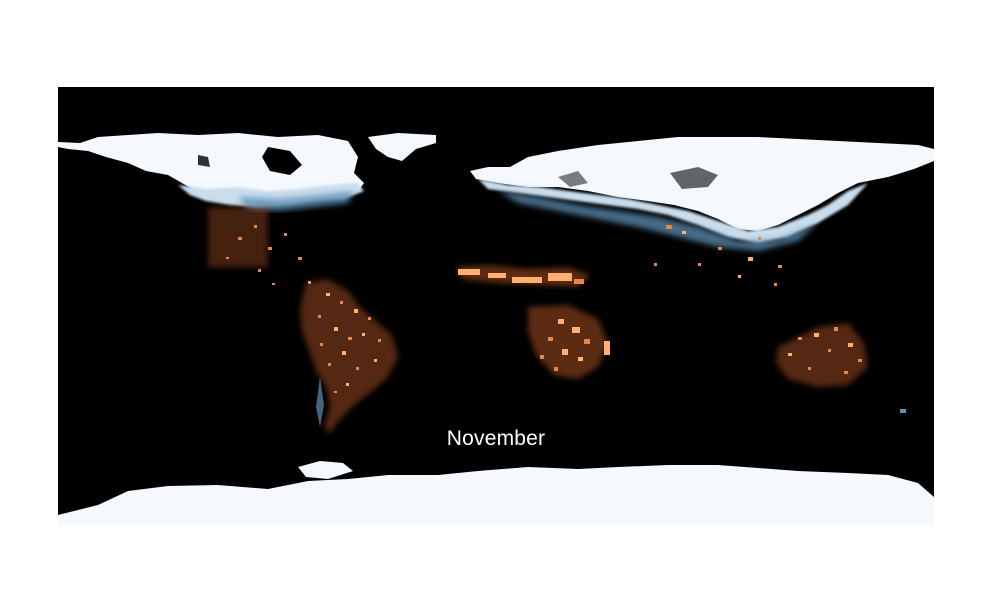 This screenshot has width=991, height=612. I want to click on fires-asia, so click(718, 255).